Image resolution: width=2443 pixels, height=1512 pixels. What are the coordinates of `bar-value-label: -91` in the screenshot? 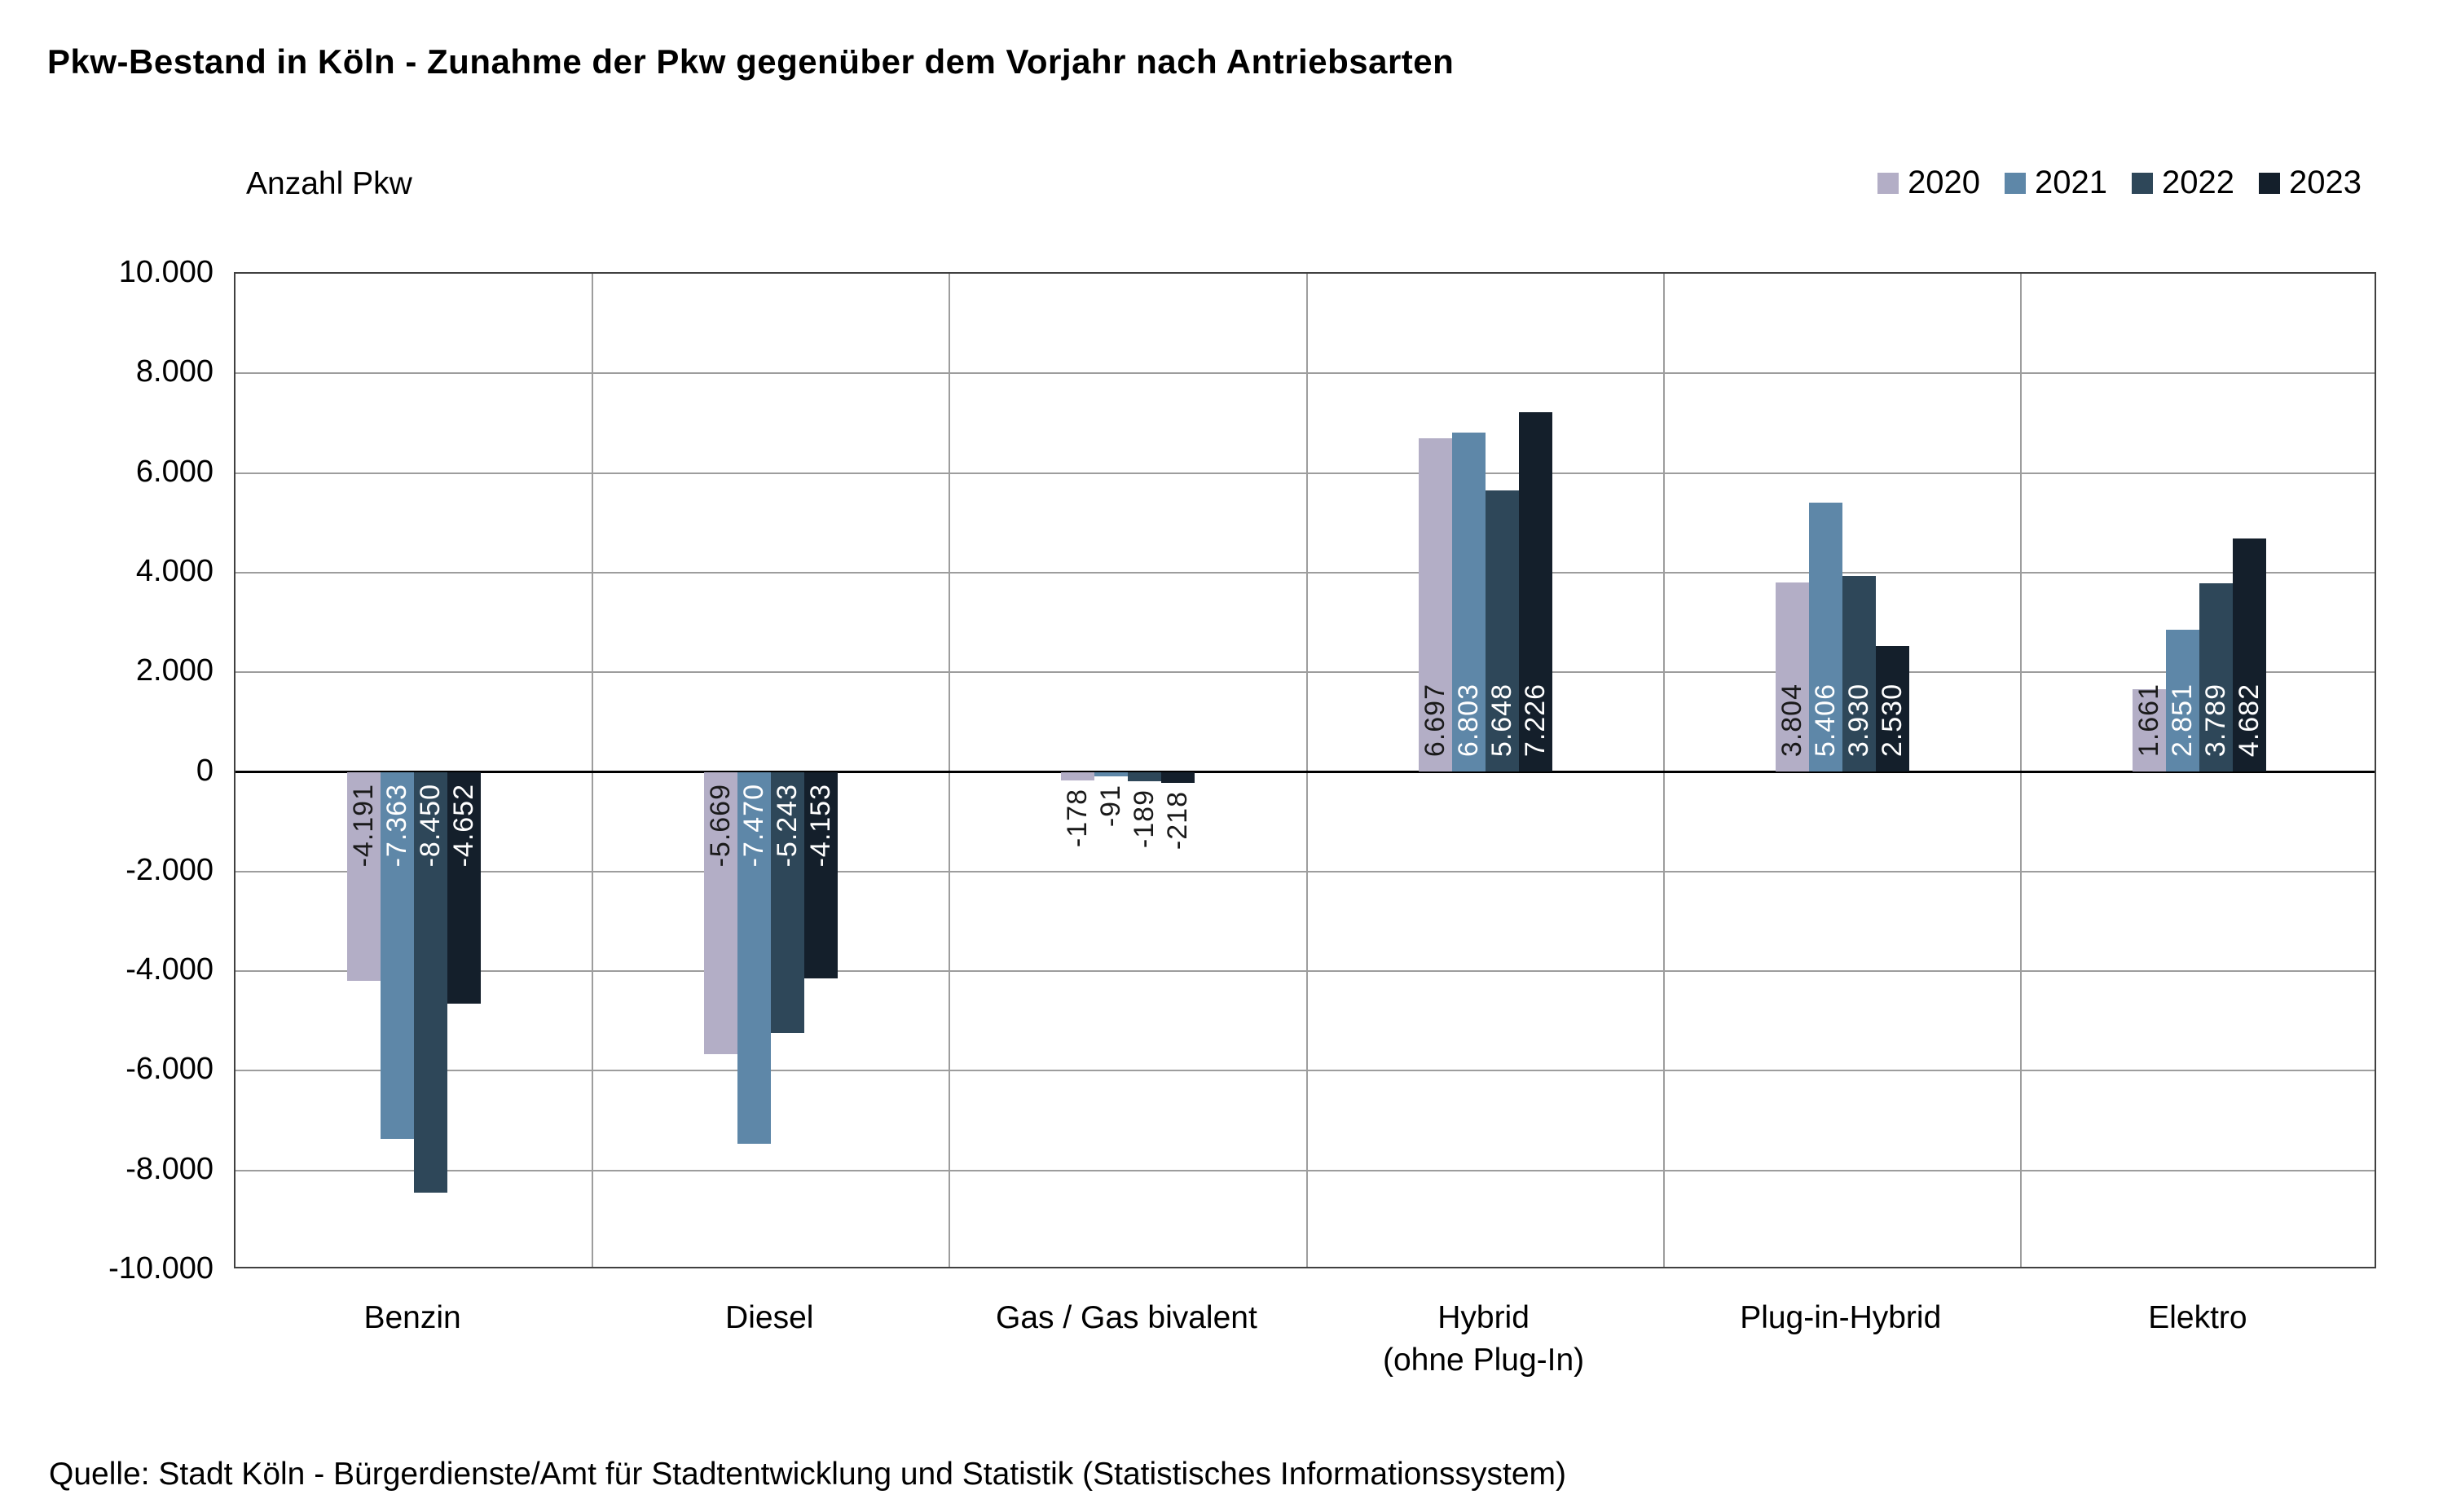 It's located at (1111, 806).